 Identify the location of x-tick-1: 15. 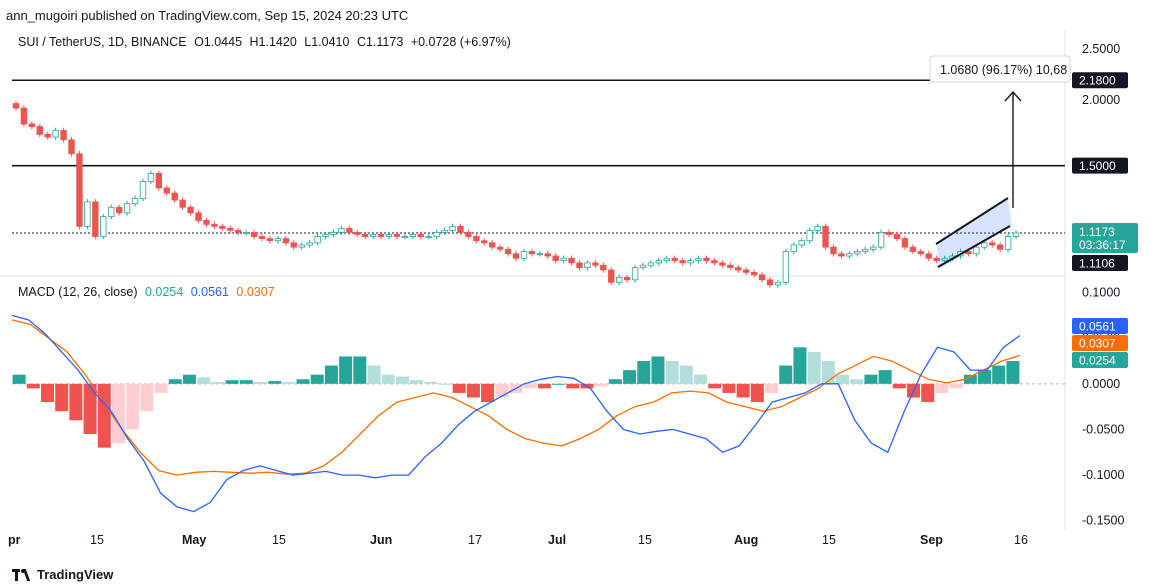
(97, 540).